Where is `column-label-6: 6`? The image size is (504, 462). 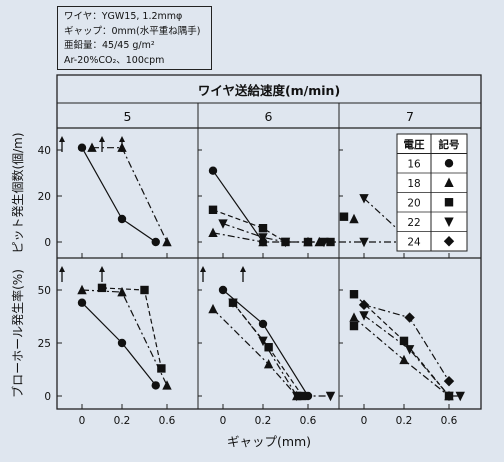
column-label-6: 6 is located at coordinates (269, 116).